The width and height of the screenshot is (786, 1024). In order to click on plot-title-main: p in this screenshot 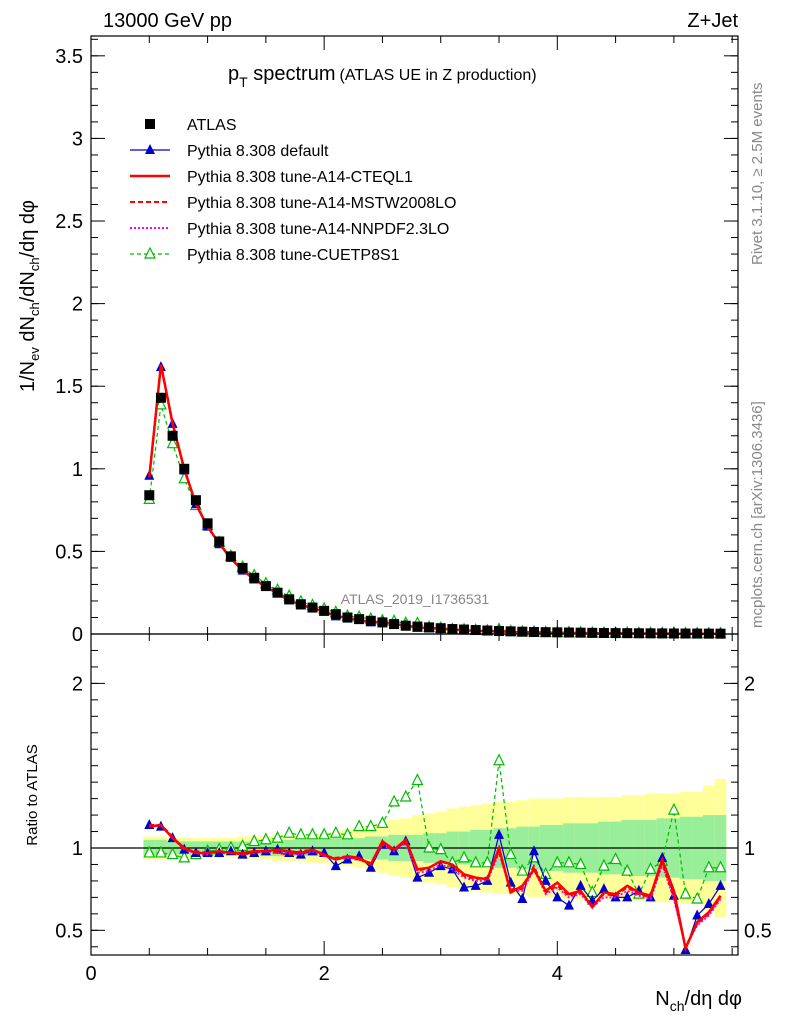, I will do `click(233, 74)`.